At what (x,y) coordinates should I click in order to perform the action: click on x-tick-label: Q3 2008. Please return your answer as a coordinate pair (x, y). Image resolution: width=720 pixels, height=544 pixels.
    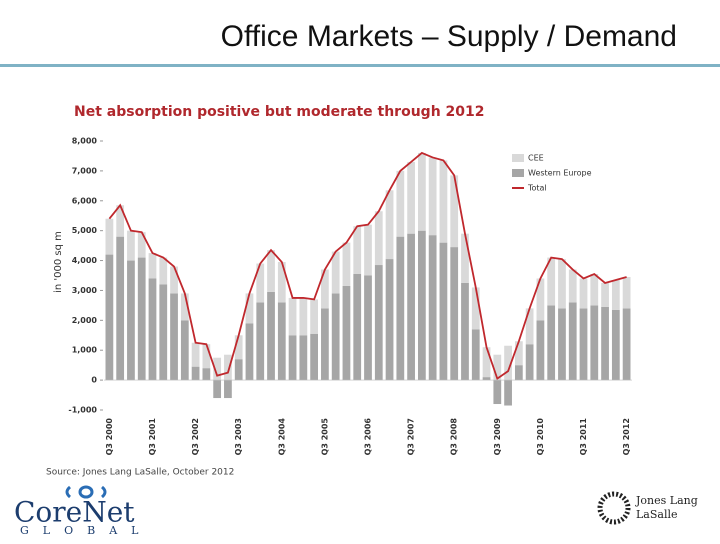
    Looking at the image, I should click on (454, 437).